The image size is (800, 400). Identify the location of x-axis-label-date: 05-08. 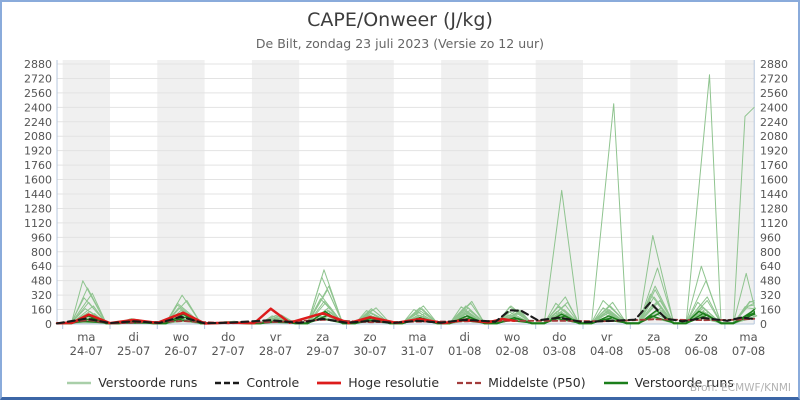
(653, 351).